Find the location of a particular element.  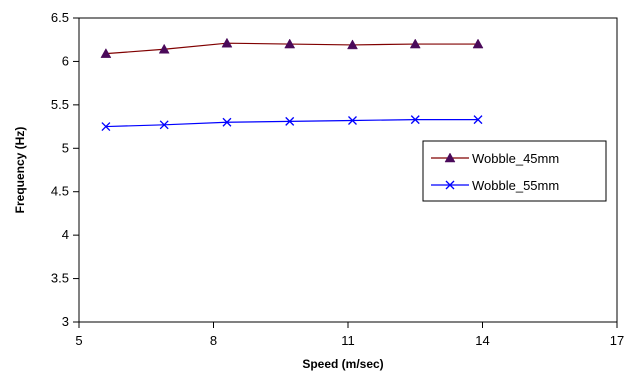

series-wobble-55mm is located at coordinates (292, 123).